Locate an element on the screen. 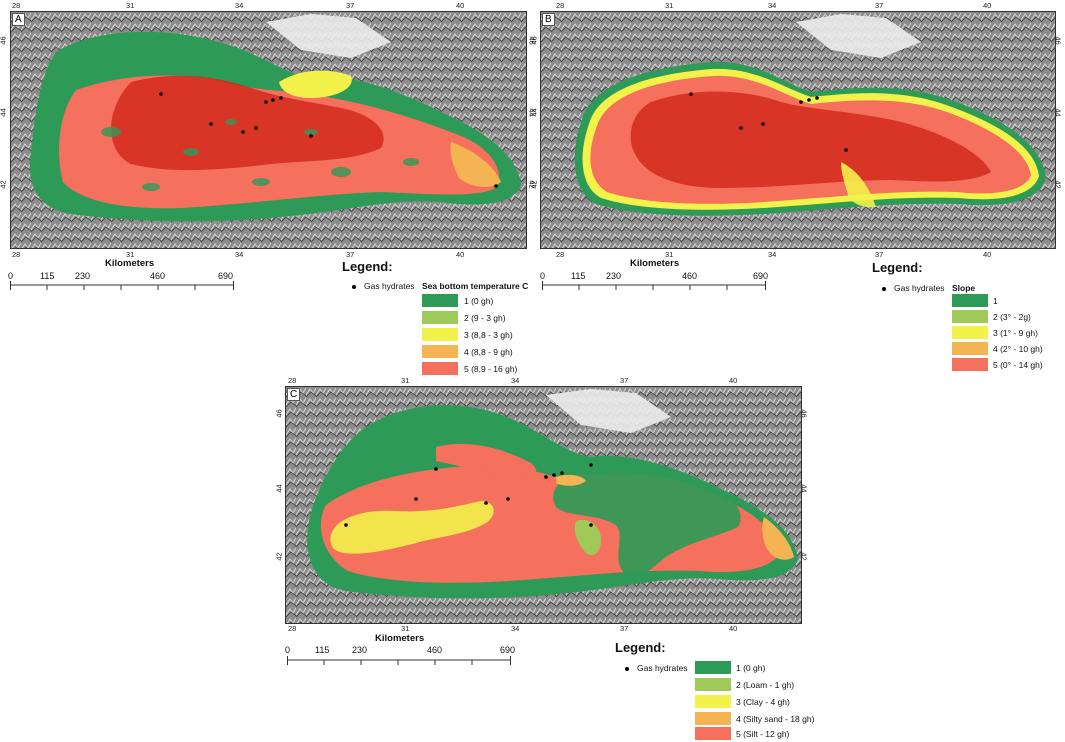  legend-title: Slope is located at coordinates (964, 288).